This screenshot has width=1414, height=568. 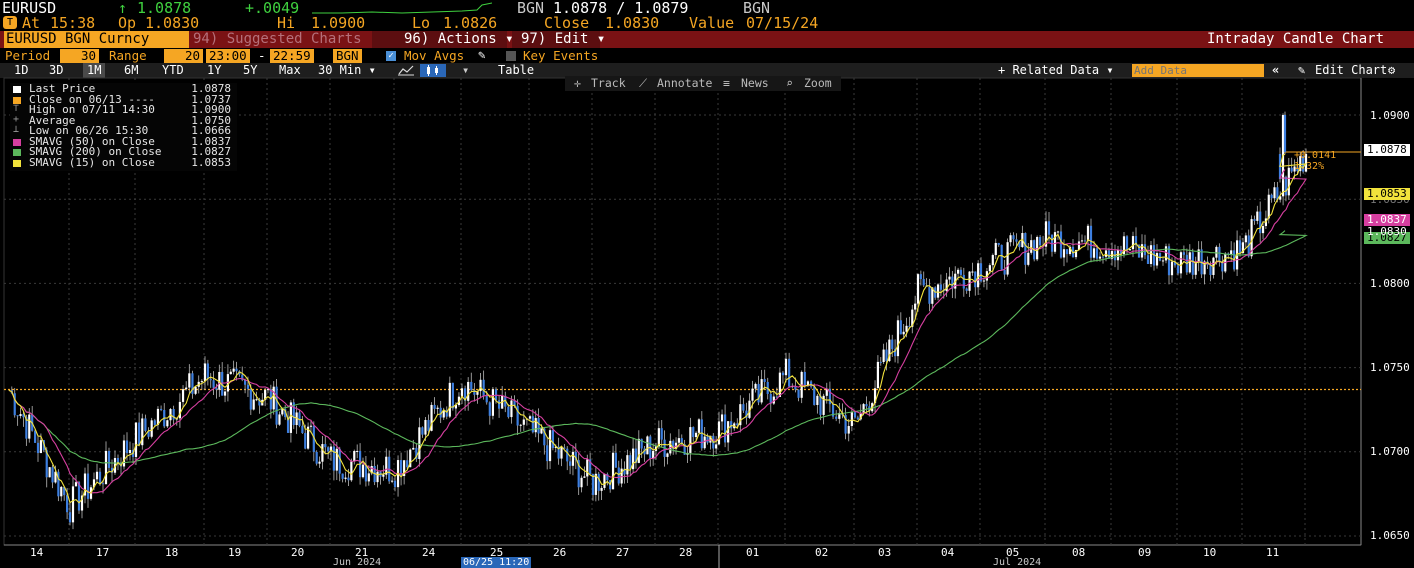 I want to click on line-chart-icon, so click(x=406, y=70).